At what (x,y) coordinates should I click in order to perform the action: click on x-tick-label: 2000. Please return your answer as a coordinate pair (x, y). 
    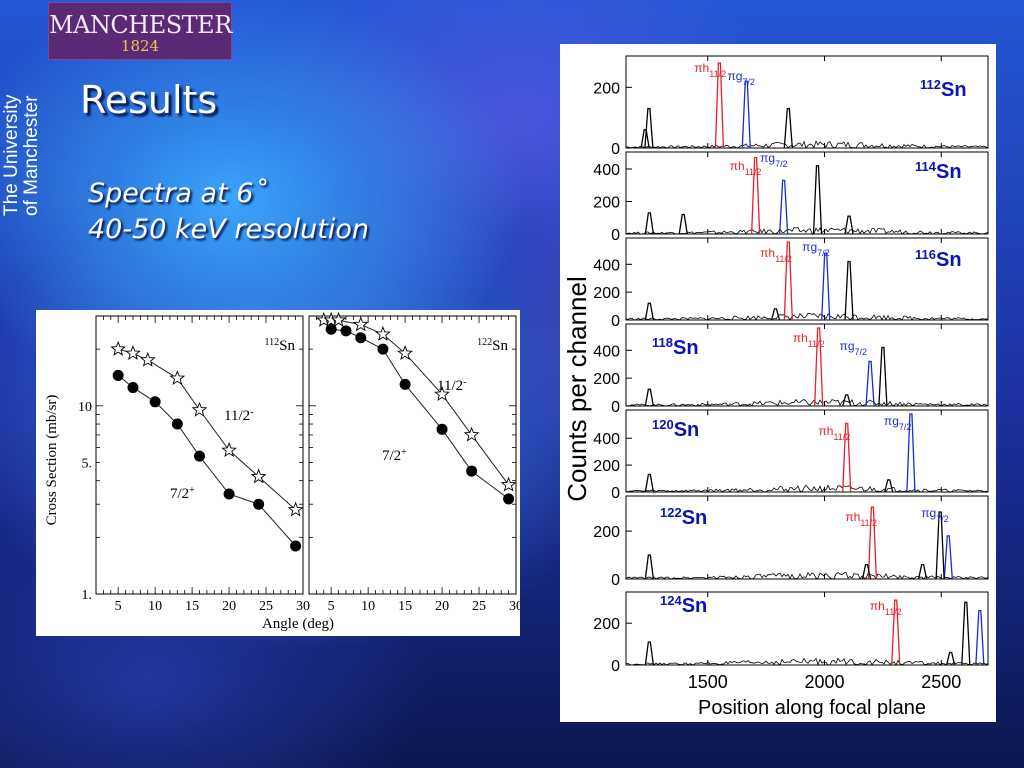
    Looking at the image, I should click on (824, 682).